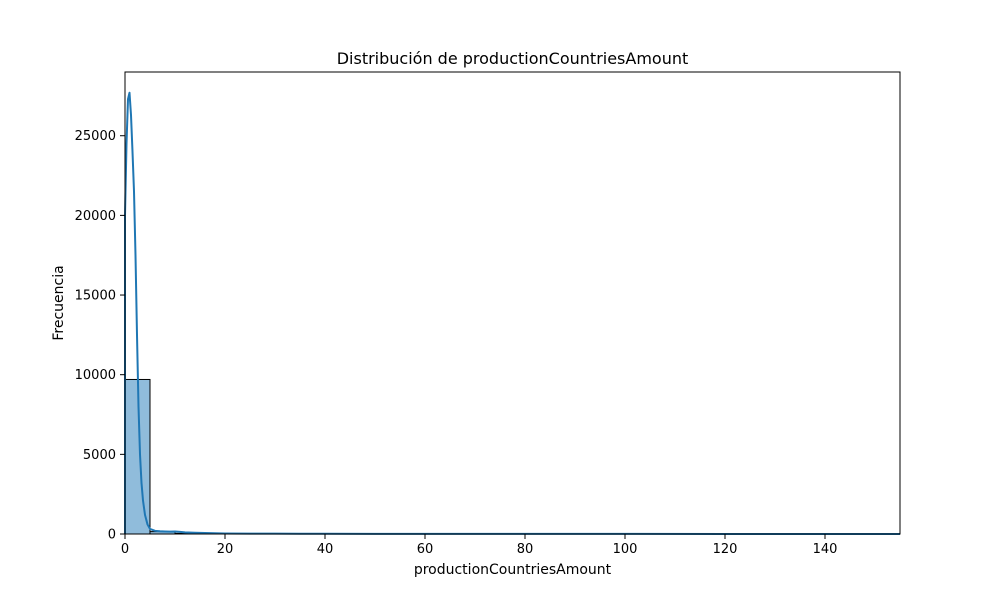 The width and height of the screenshot is (1000, 600). Describe the element at coordinates (95, 216) in the screenshot. I see `y-tick-label: 20000` at that location.